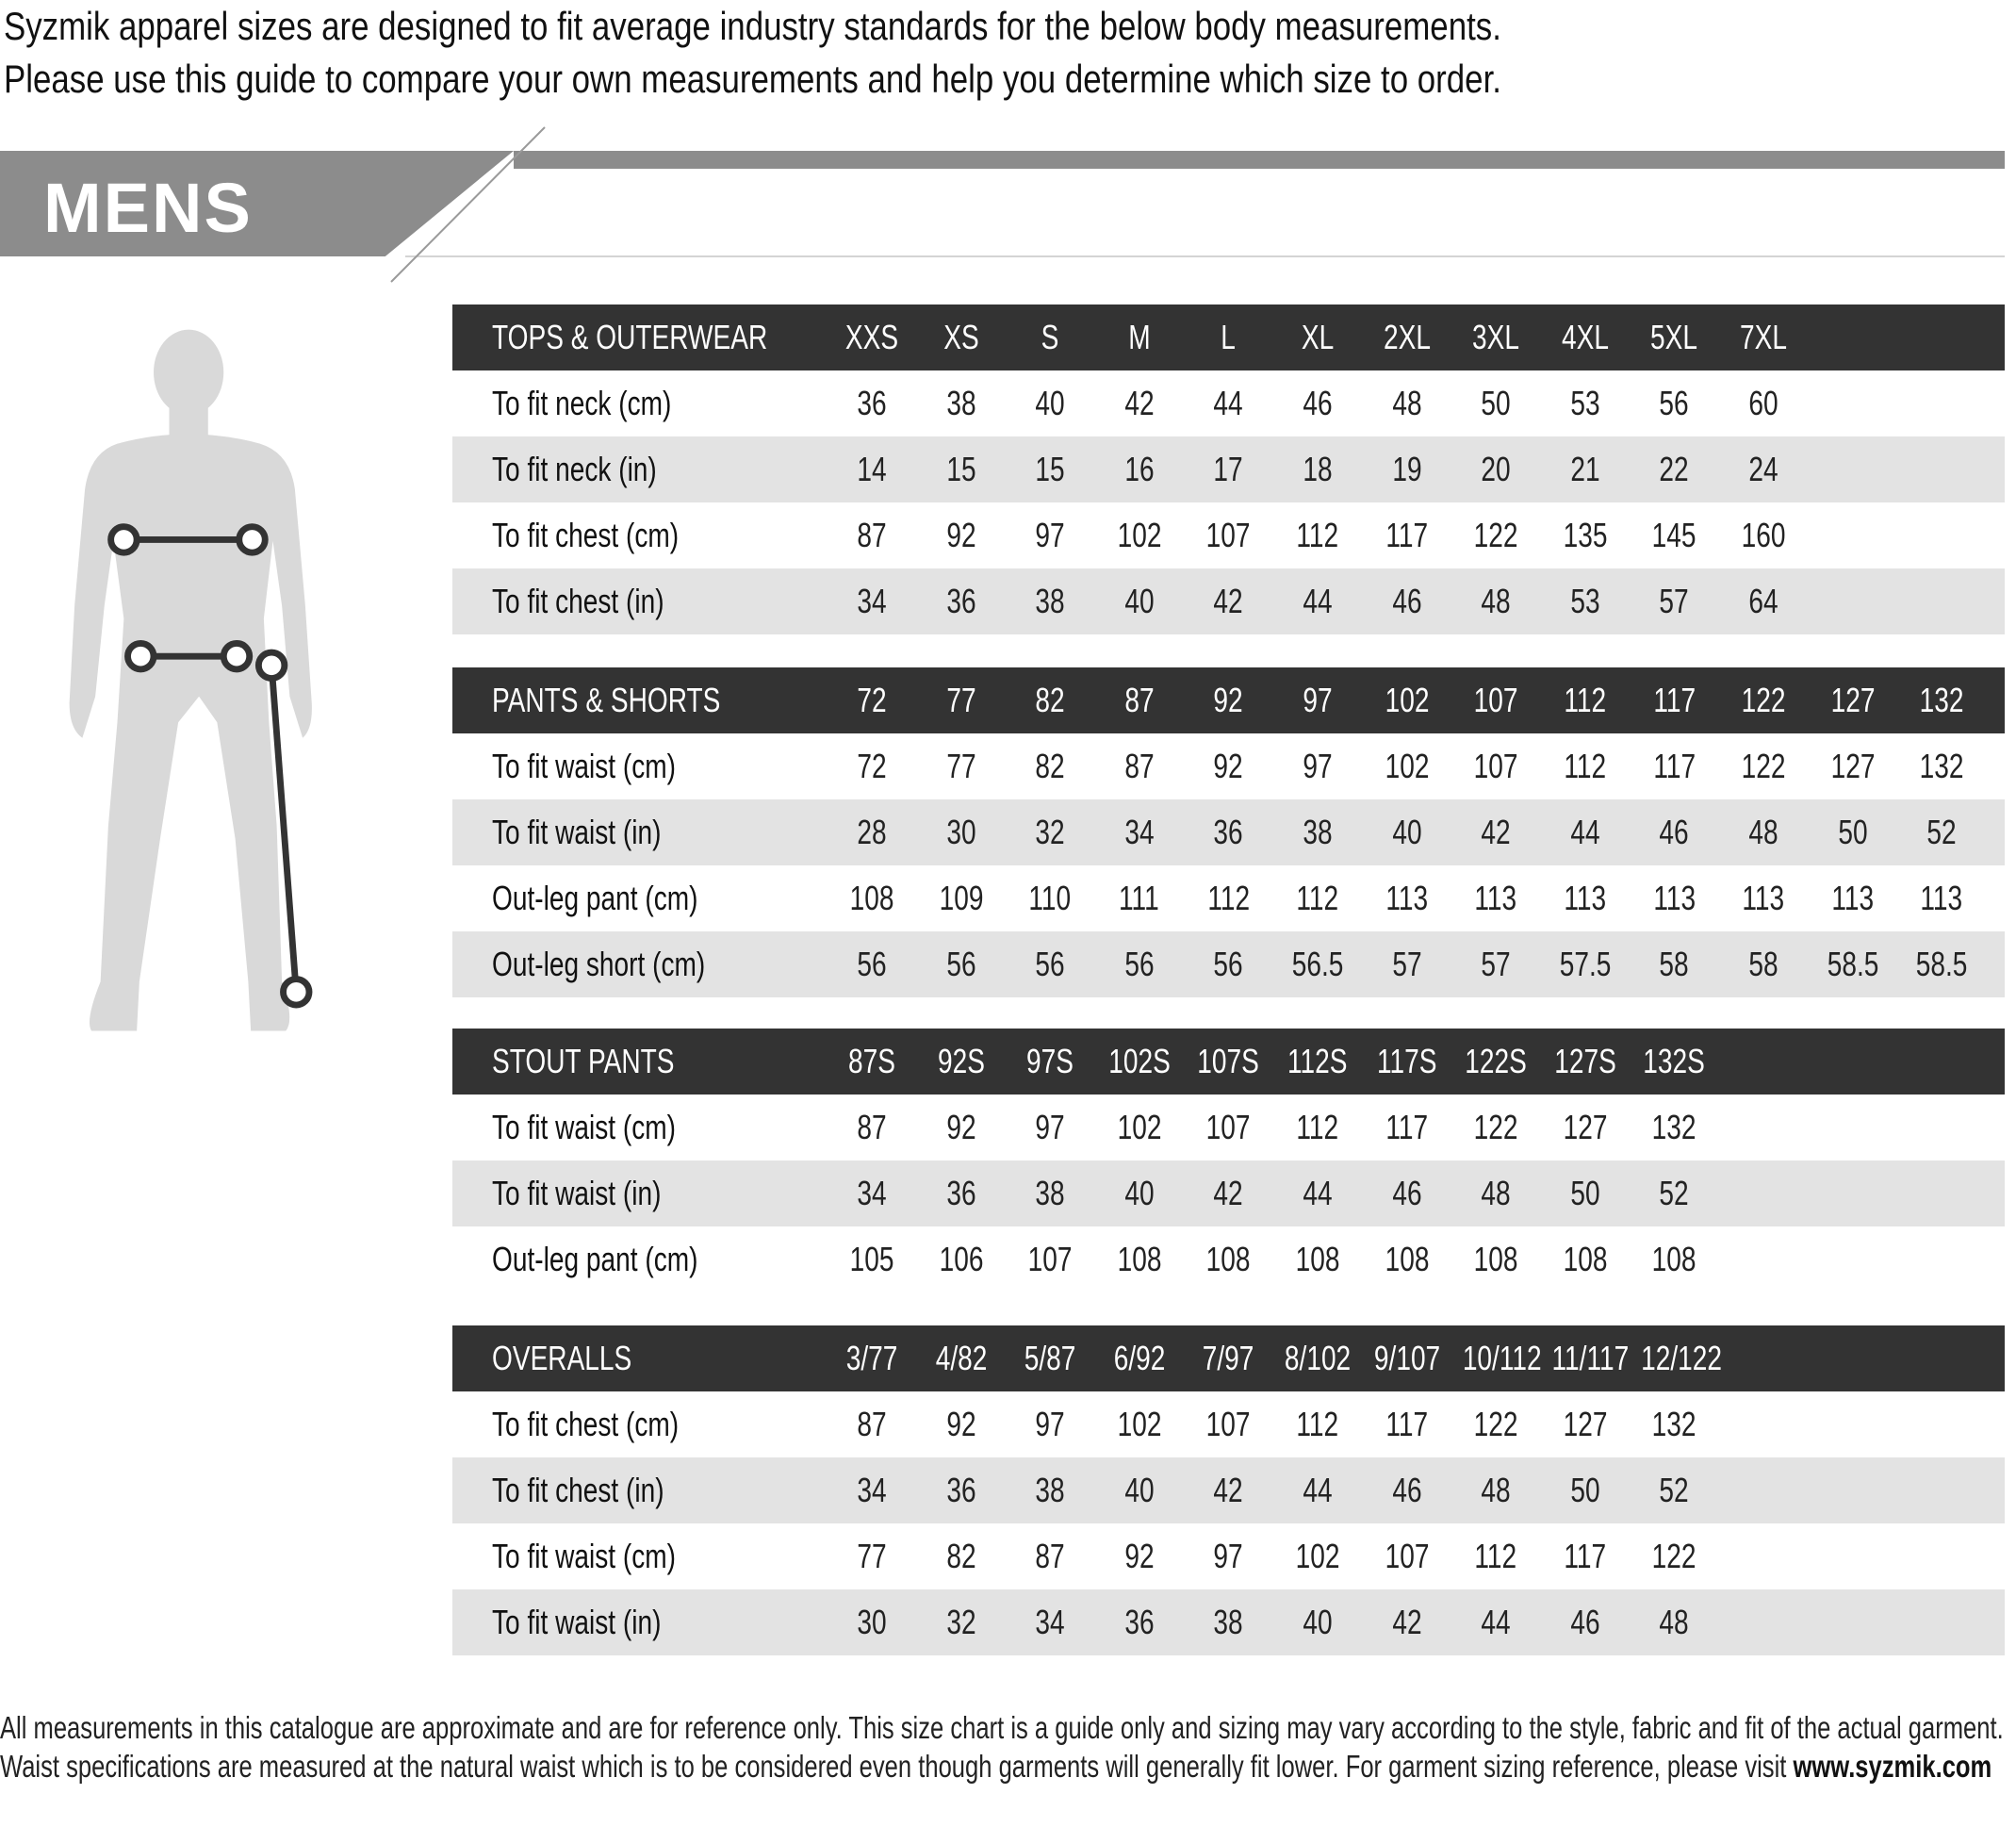  I want to click on row-label-text: To fit waist (in), so click(577, 1193).